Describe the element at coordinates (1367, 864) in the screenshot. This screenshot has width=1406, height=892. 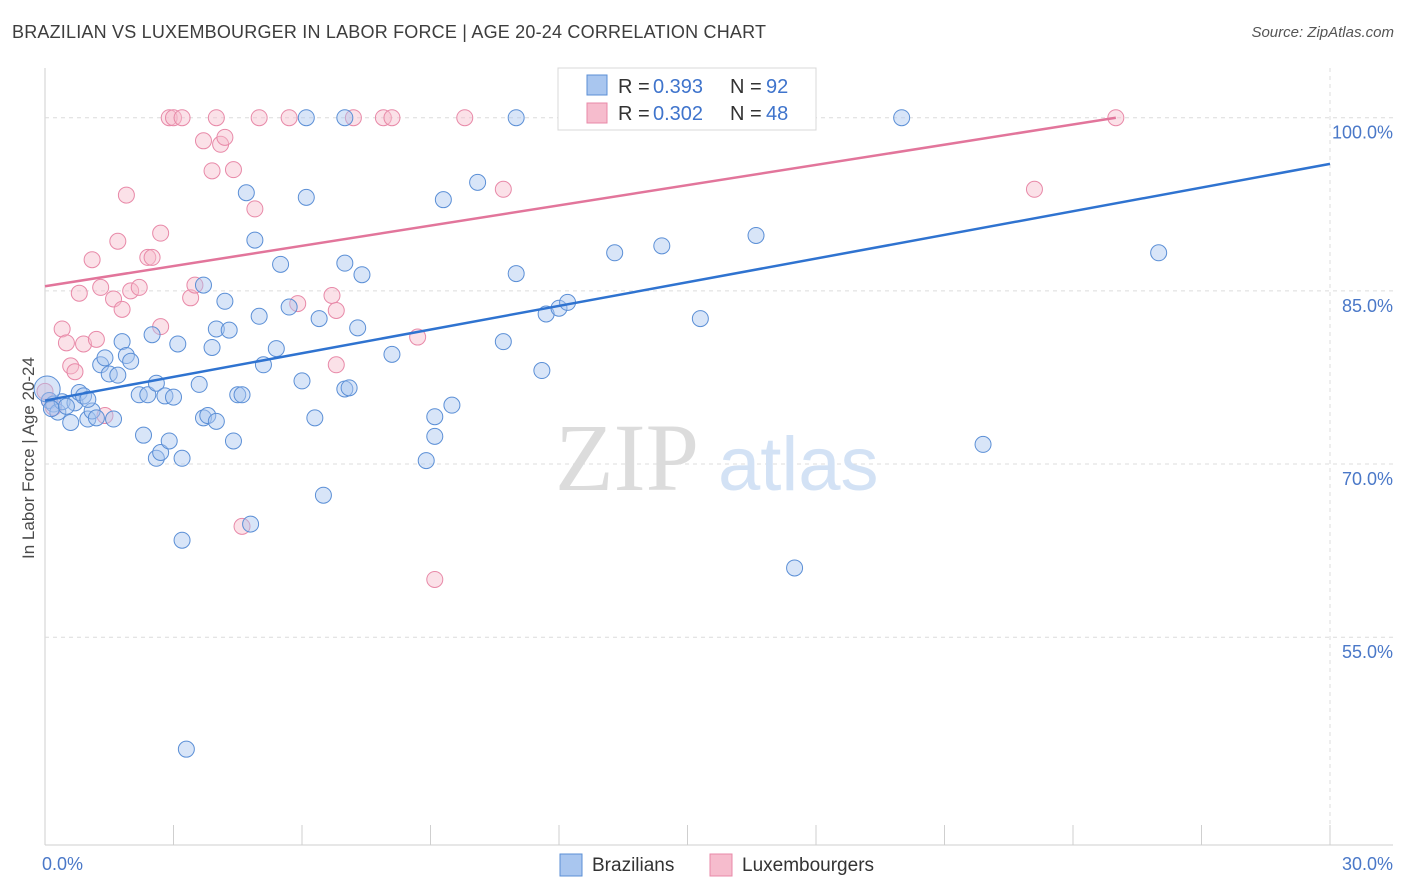
I see `x-tick-label: 30.0%` at that location.